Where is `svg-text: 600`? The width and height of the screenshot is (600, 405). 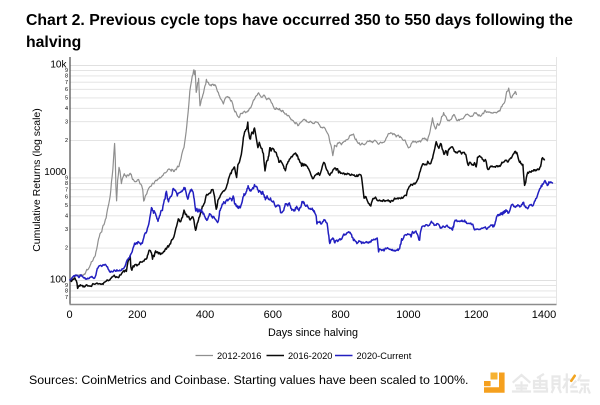
svg-text: 600 is located at coordinates (273, 315).